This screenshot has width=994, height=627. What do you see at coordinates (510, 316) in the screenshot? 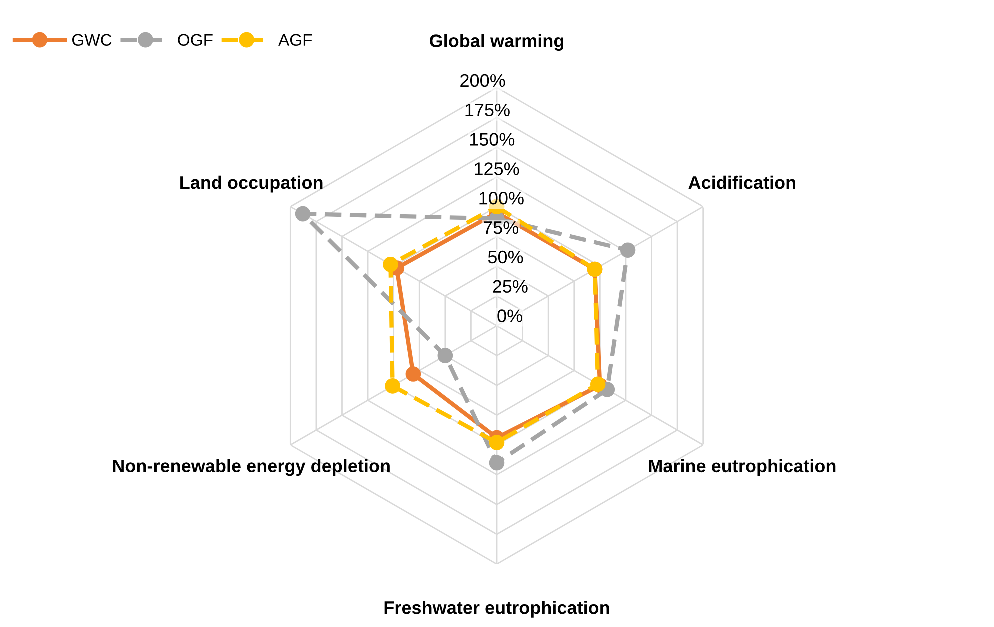
I see `y-tick-label: 0%` at bounding box center [510, 316].